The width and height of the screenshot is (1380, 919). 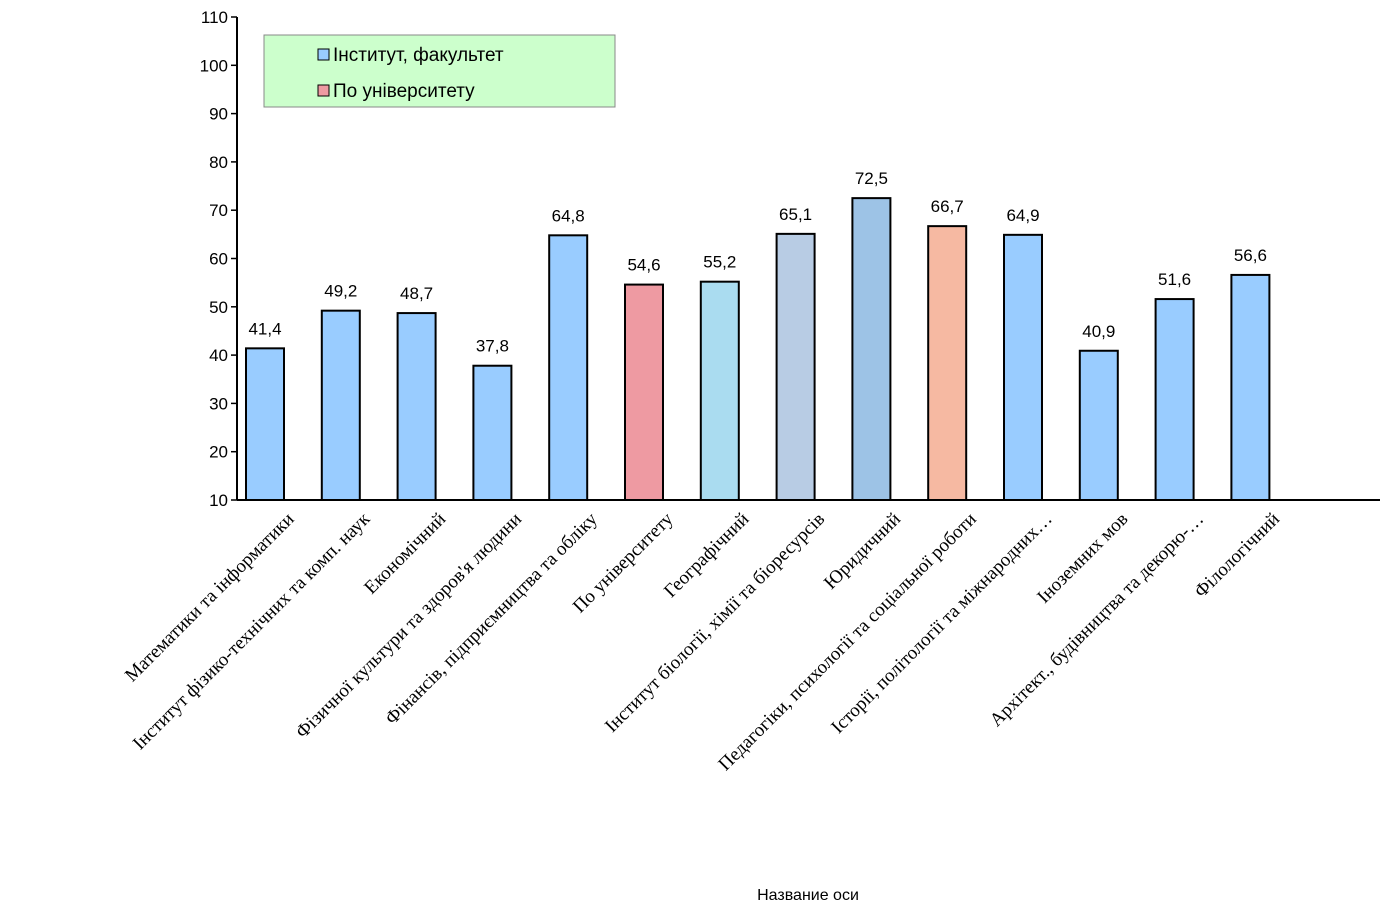 I want to click on y-tick-label: 10, so click(x=218, y=500).